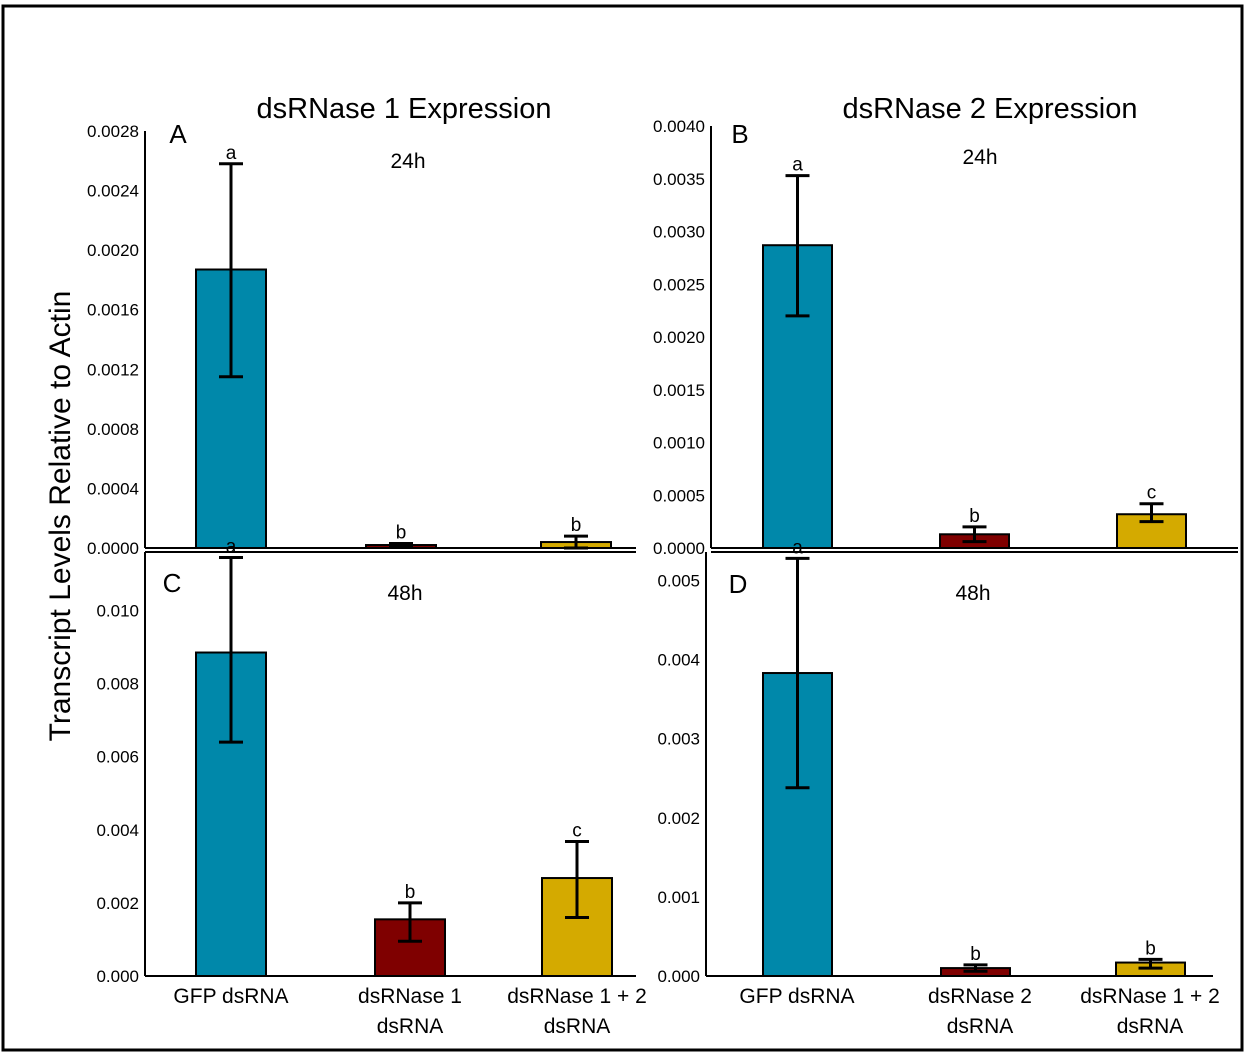 This screenshot has width=1247, height=1053. Describe the element at coordinates (117, 684) in the screenshot. I see `y-tick-label: 0.008` at that location.